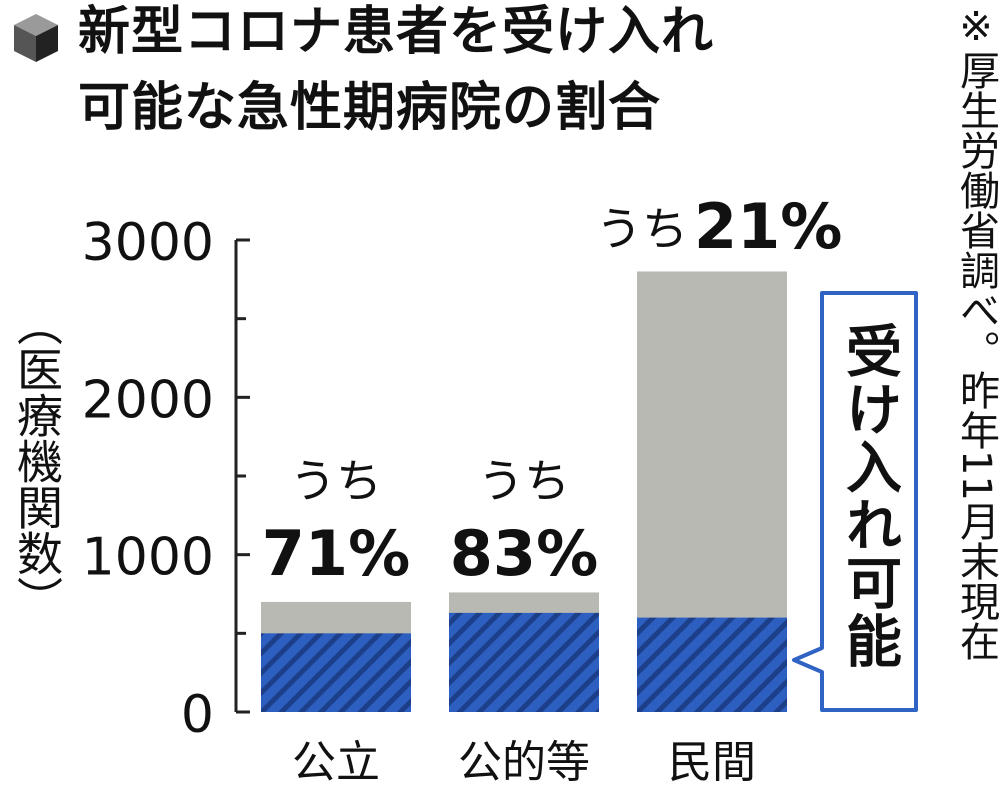 The image size is (1000, 787). Describe the element at coordinates (768, 226) in the screenshot. I see `annotation-value: 21%` at that location.